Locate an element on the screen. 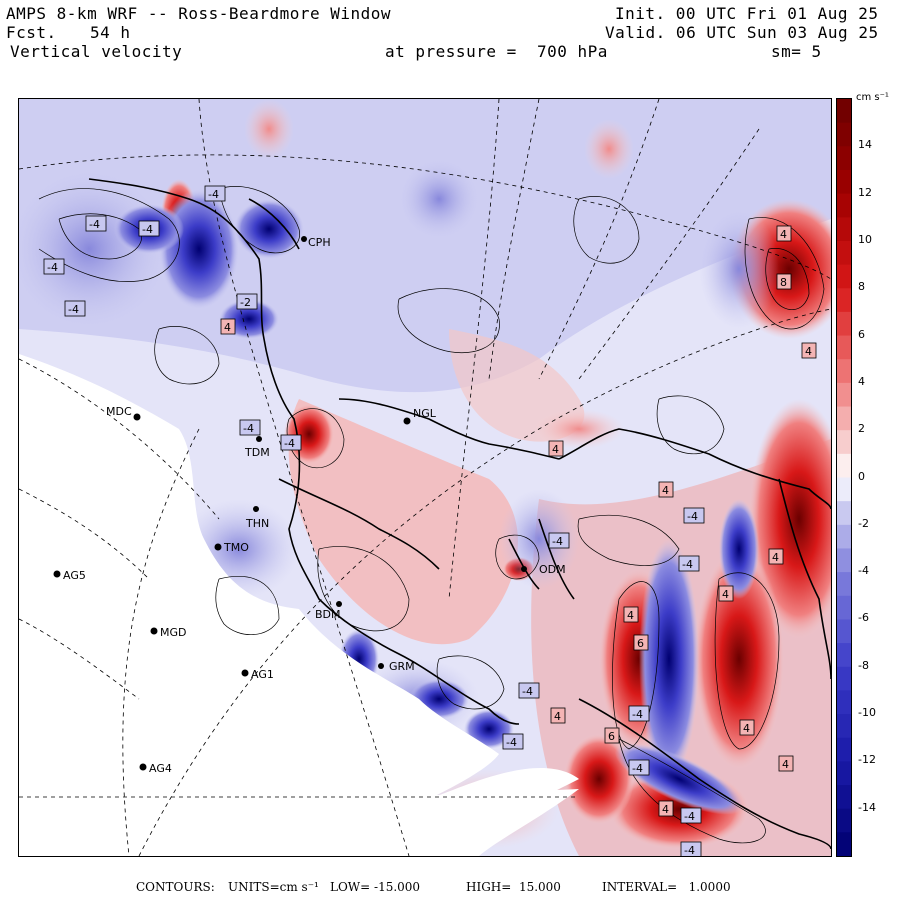 The height and width of the screenshot is (900, 900). station-cph: CPH is located at coordinates (316, 242).